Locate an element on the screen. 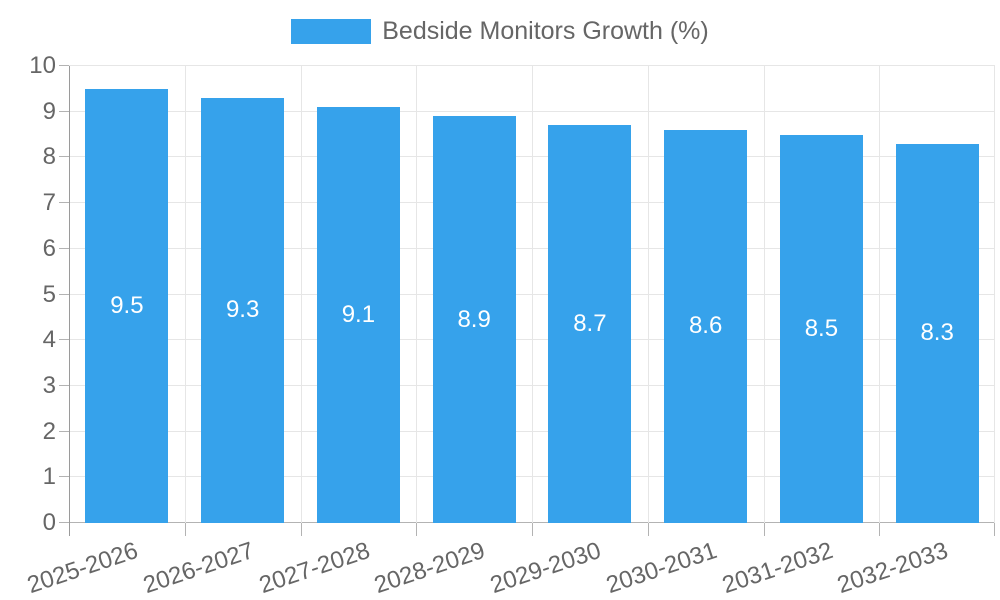  gridline-horizontal is located at coordinates (532, 65).